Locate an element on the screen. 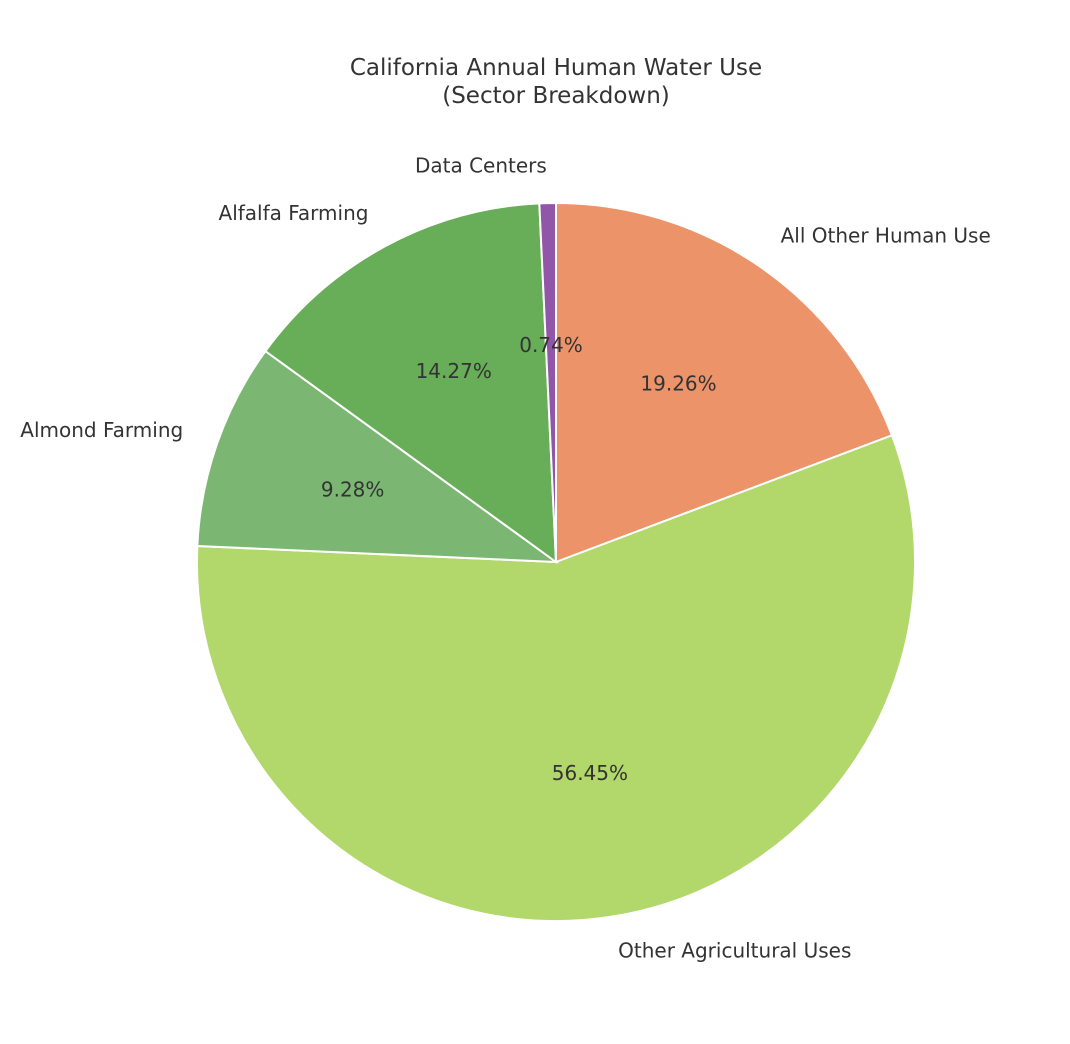  slice-label: Almond Farming is located at coordinates (101, 430).